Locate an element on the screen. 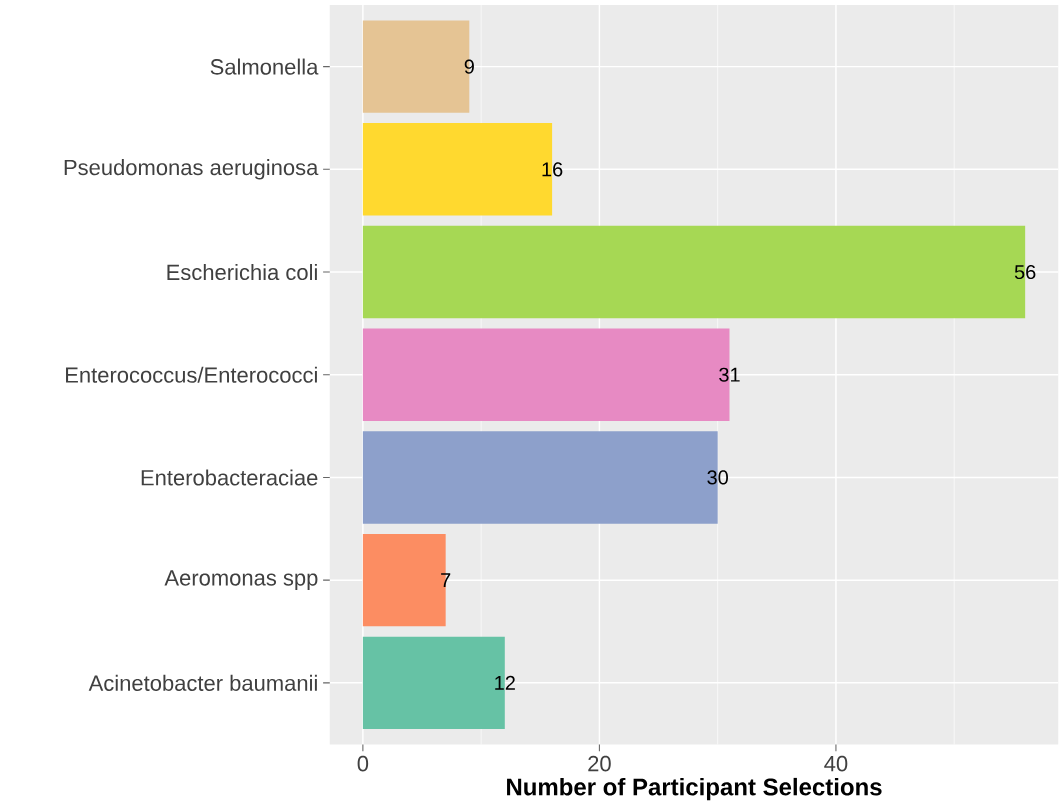 This screenshot has width=1059, height=811. data-label: 30 is located at coordinates (717, 477).